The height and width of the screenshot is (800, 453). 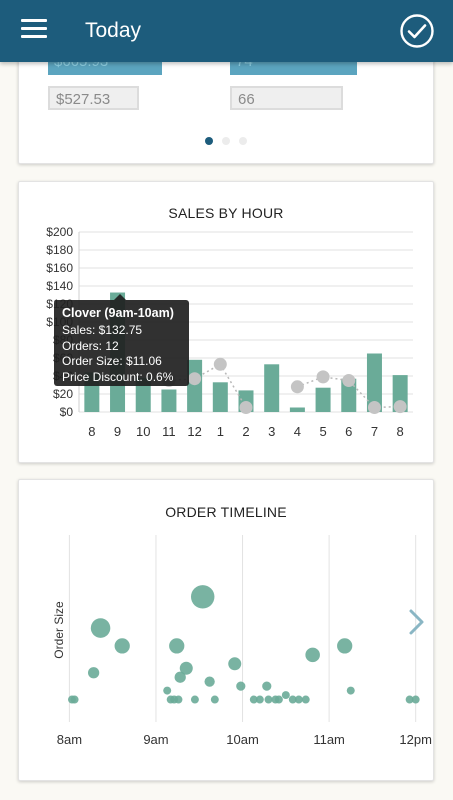 What do you see at coordinates (90, 345) in the screenshot?
I see `tooltip-orders: Orders: 12` at bounding box center [90, 345].